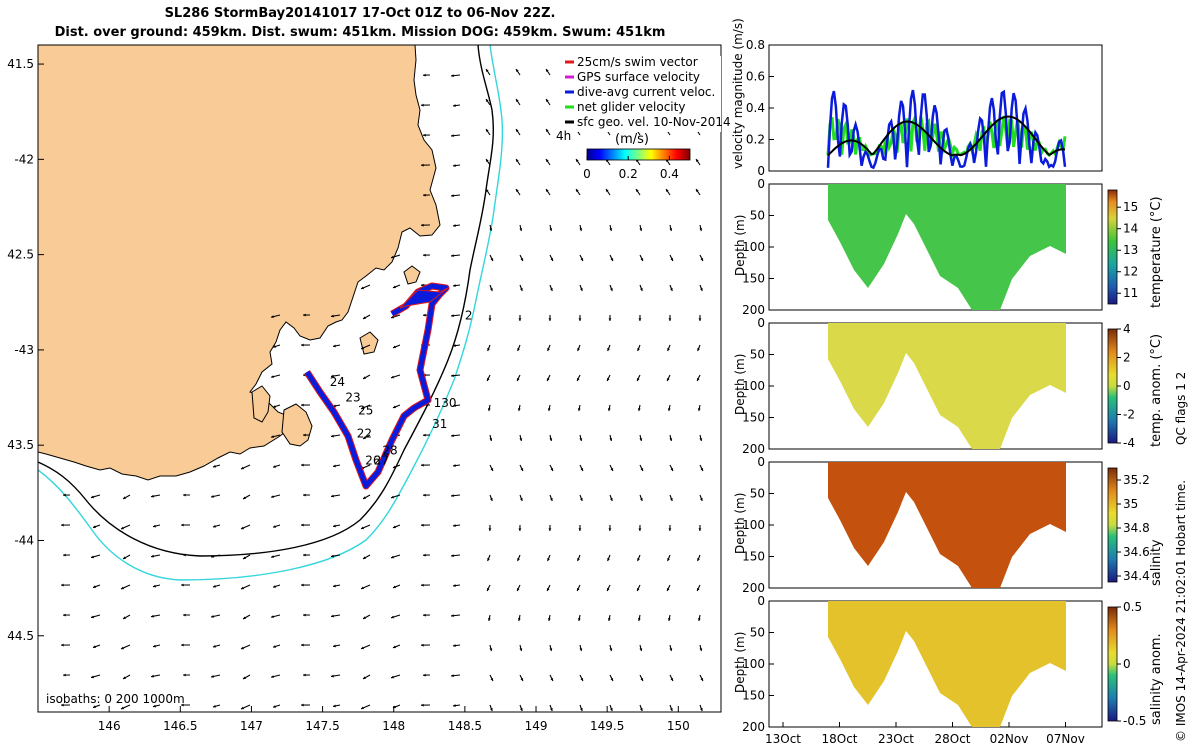  I want to click on section-ytick-label: 0, so click(761, 184).